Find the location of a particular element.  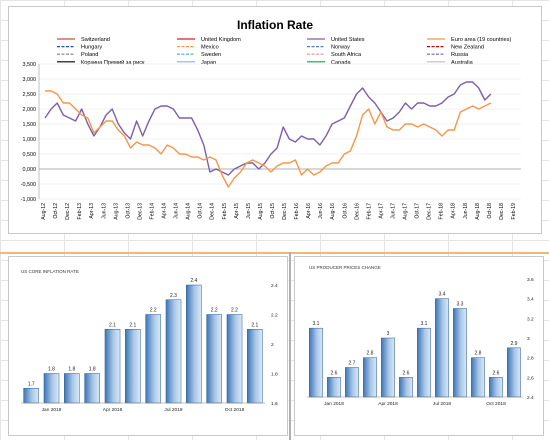

bar-data-label: 3.3 is located at coordinates (460, 305).